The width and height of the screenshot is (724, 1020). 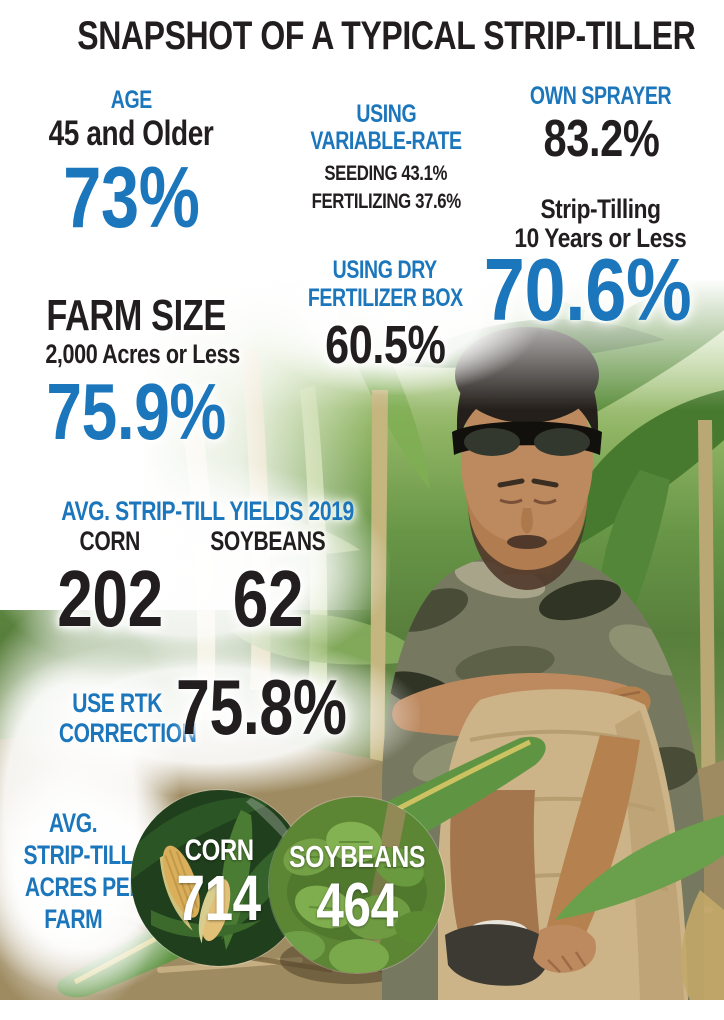 I want to click on yields-soy-value: 62, so click(x=267, y=598).